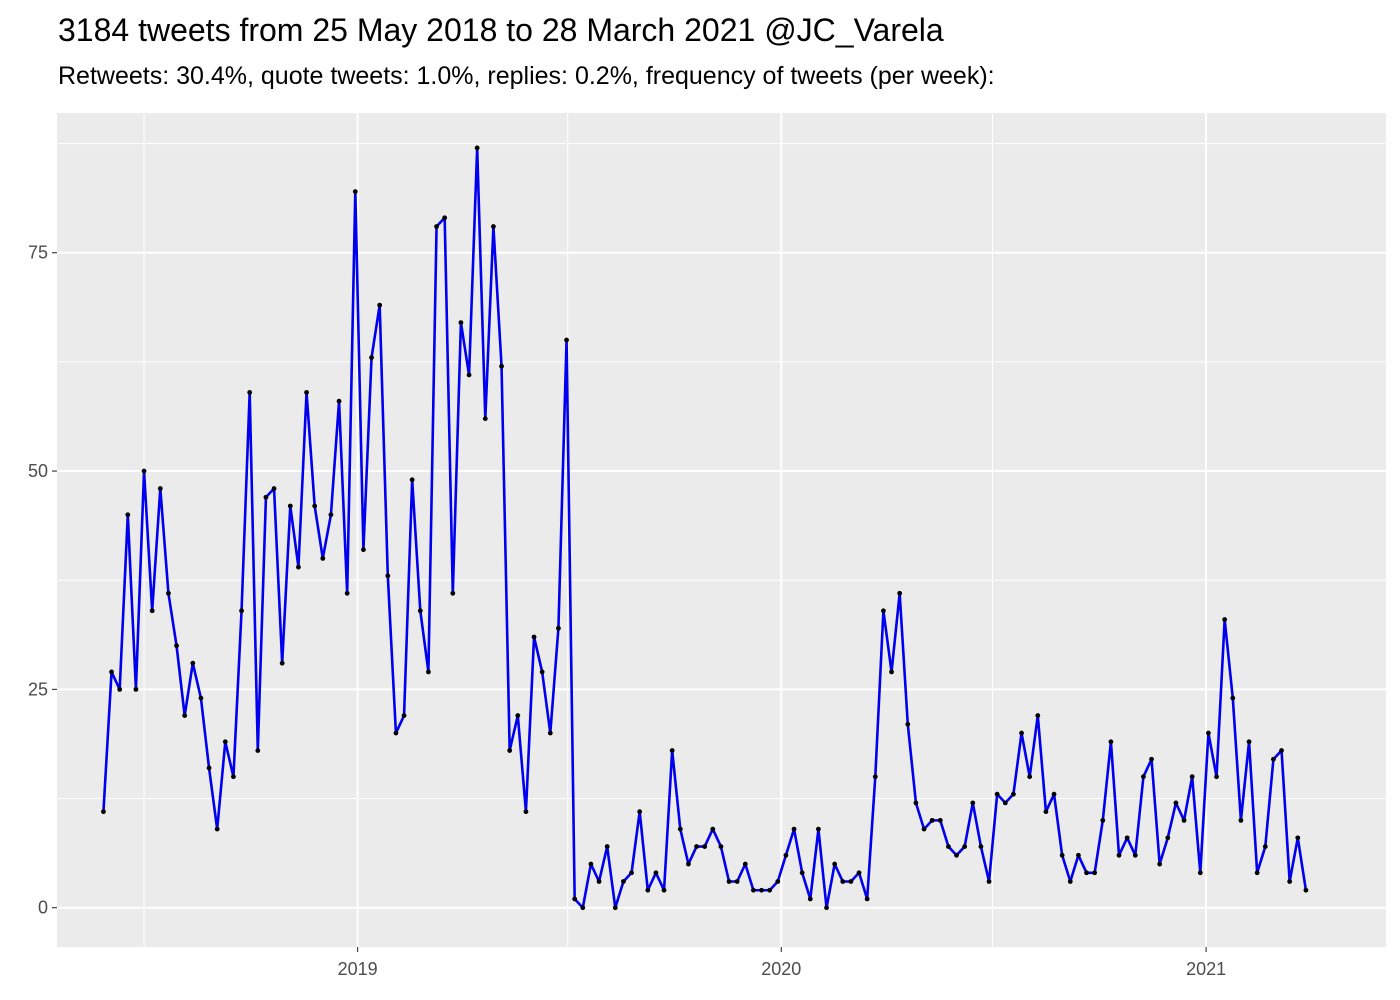  Describe the element at coordinates (42, 580) in the screenshot. I see `y-axis: 0 25 50 75` at that location.